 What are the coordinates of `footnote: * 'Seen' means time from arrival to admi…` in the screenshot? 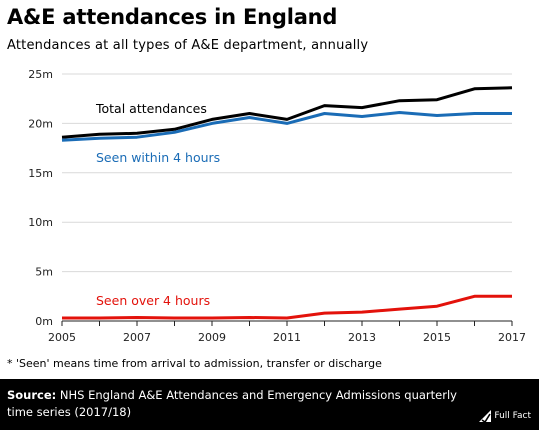 It's located at (194, 363).